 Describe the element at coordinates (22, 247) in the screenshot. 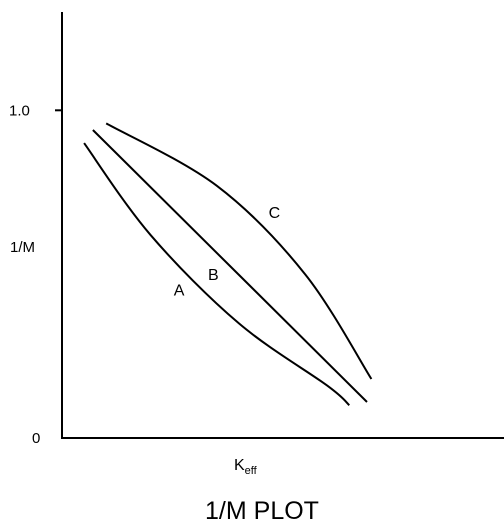

I see `y-axis-label: 1/M` at that location.